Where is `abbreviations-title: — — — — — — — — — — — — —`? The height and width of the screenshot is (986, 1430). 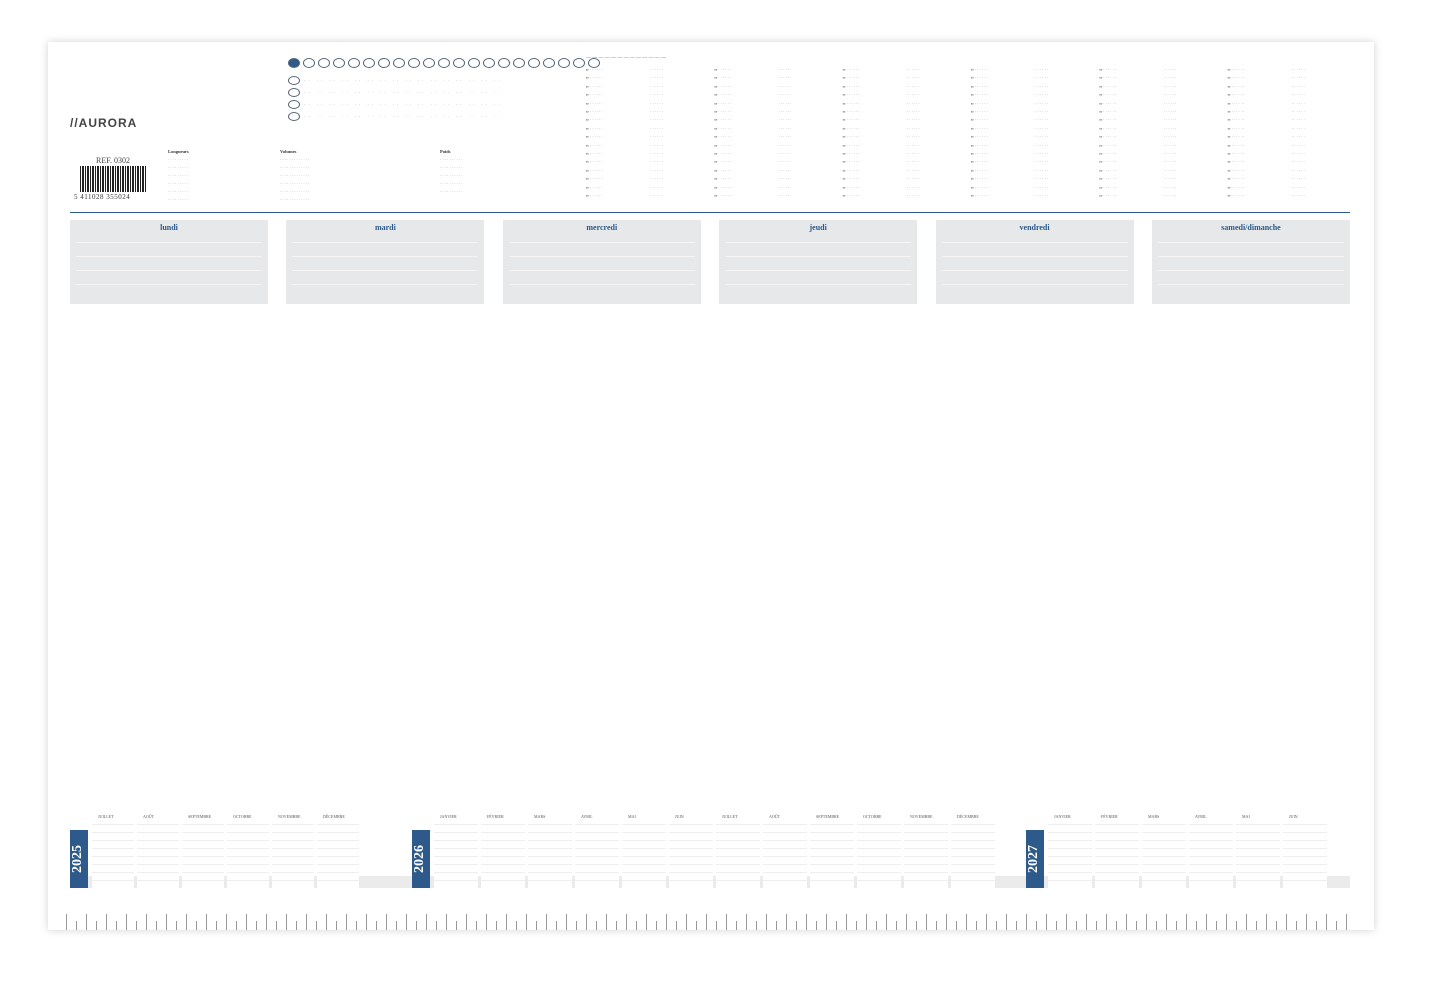 abbreviations-title: — — — — — — — — — — — — — is located at coordinates (626, 58).